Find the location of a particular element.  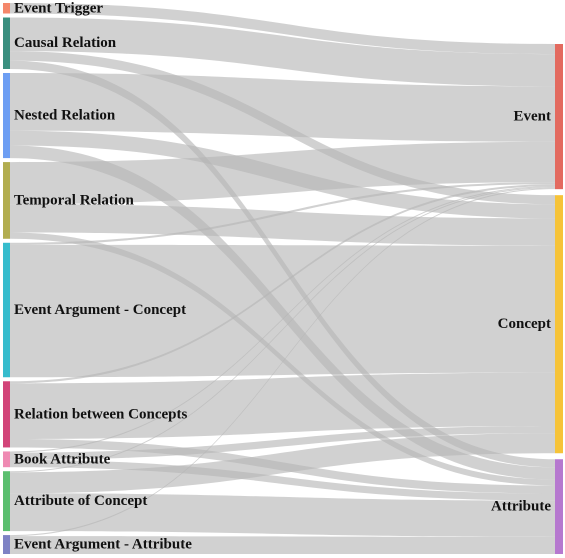

source-label-book-attribute: Book Attribute is located at coordinates (62, 459).